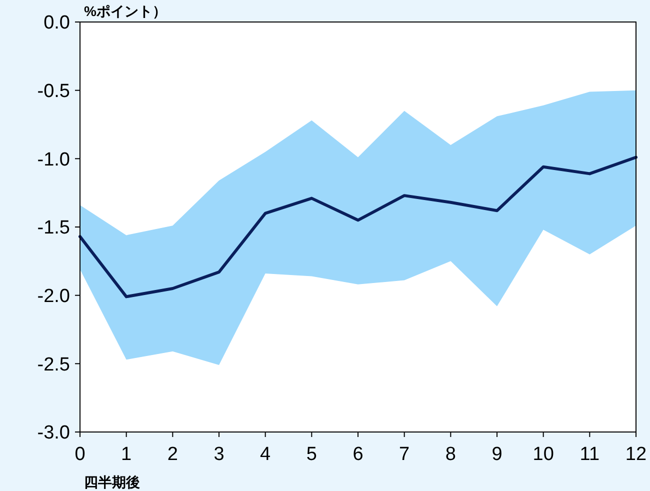 This screenshot has width=650, height=491. I want to click on x-tick-label: 11, so click(590, 454).